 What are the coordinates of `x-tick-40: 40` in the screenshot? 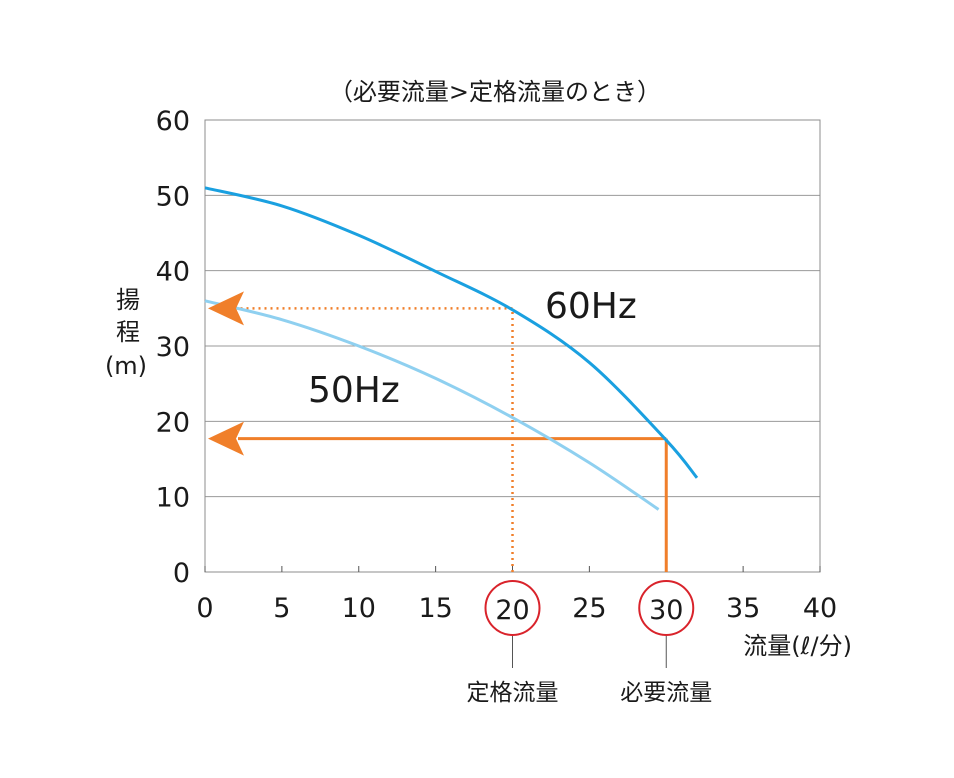 It's located at (820, 608).